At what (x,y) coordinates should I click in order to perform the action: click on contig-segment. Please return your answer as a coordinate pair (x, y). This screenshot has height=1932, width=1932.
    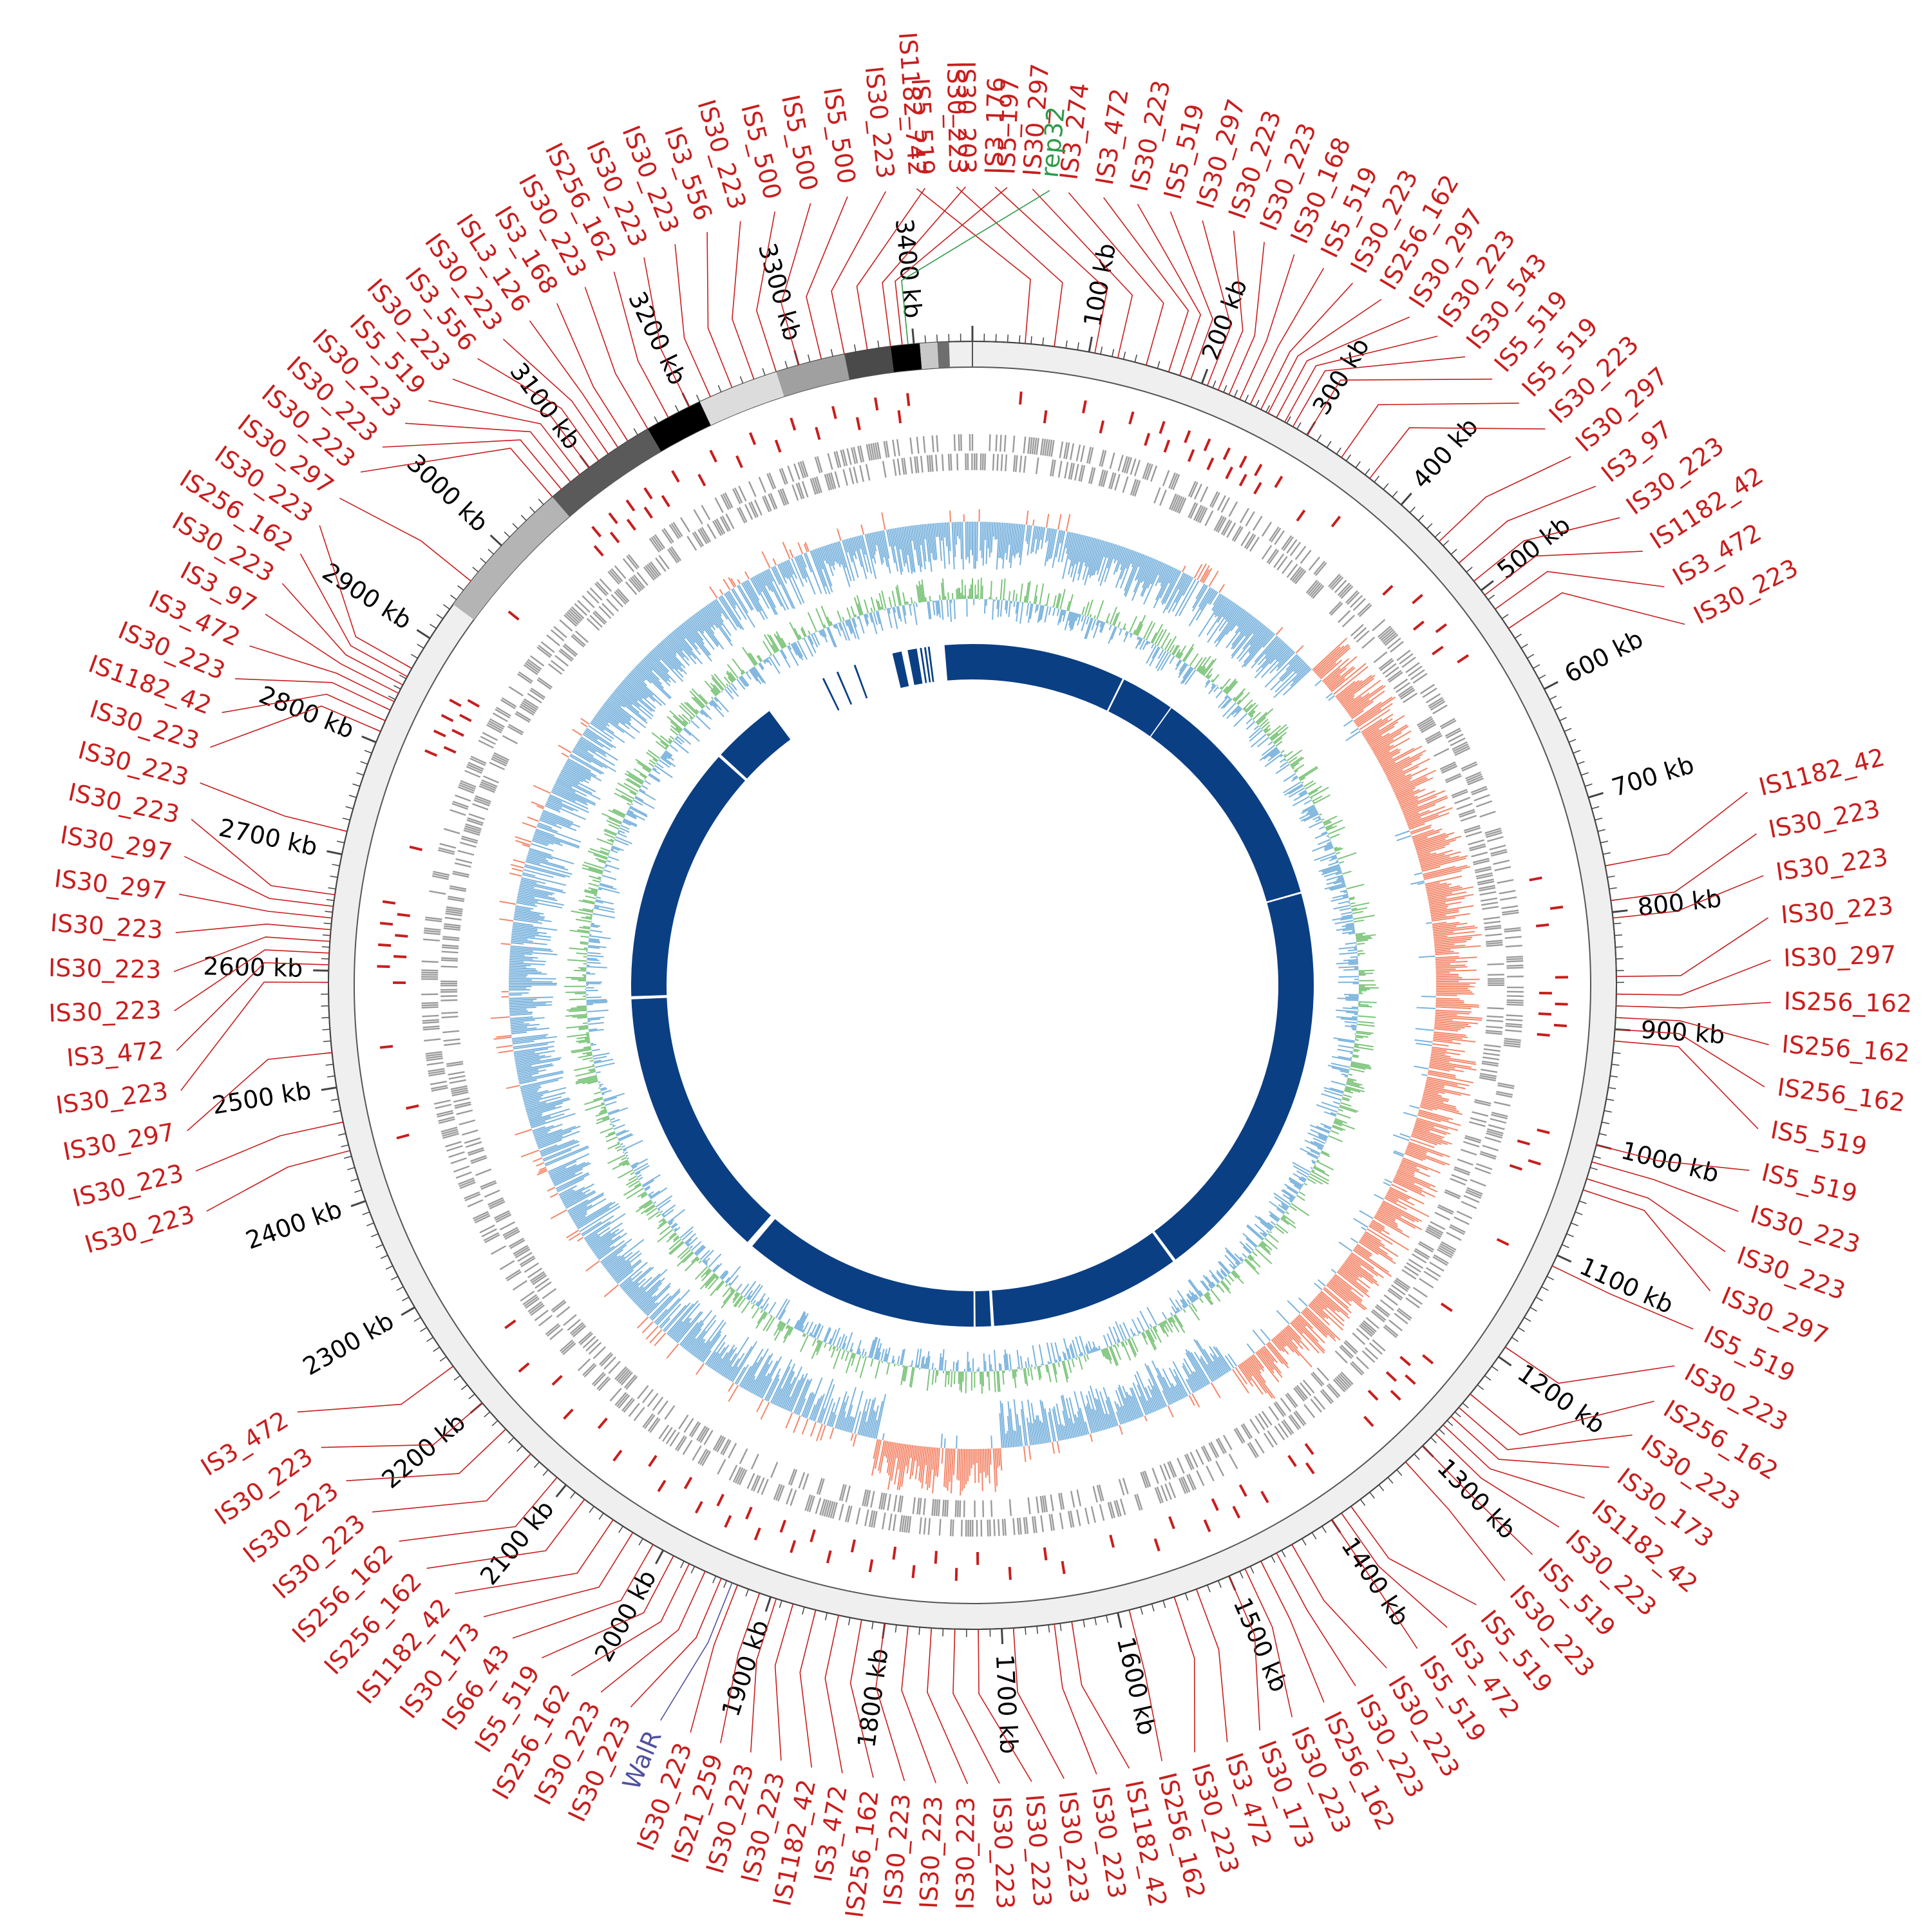
    Looking at the image, I should click on (742, 399).